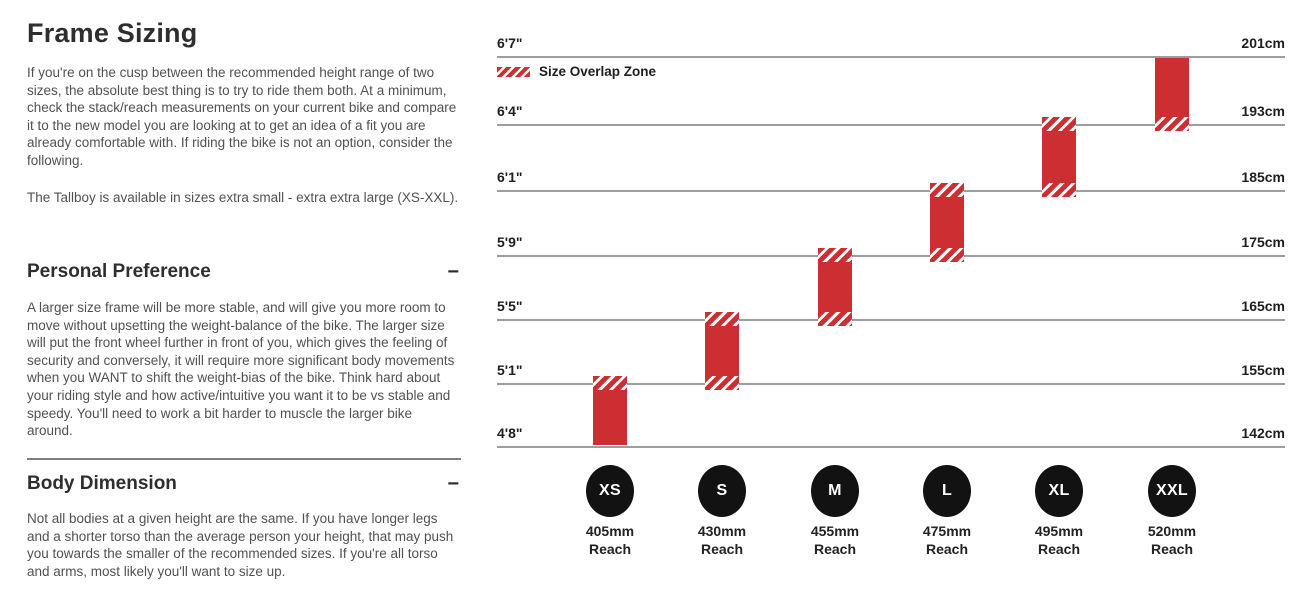 The image size is (1313, 589). Describe the element at coordinates (102, 483) in the screenshot. I see `section-title-body-dimension: Body Dimension` at that location.